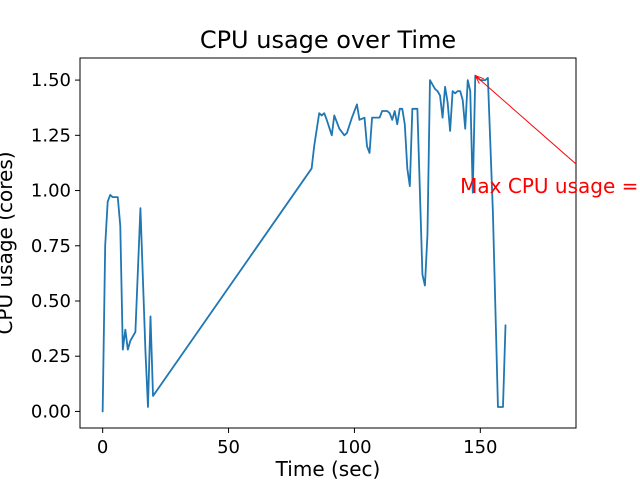 Image resolution: width=640 pixels, height=480 pixels. I want to click on chart-title: CPU usage over Time, so click(328, 40).